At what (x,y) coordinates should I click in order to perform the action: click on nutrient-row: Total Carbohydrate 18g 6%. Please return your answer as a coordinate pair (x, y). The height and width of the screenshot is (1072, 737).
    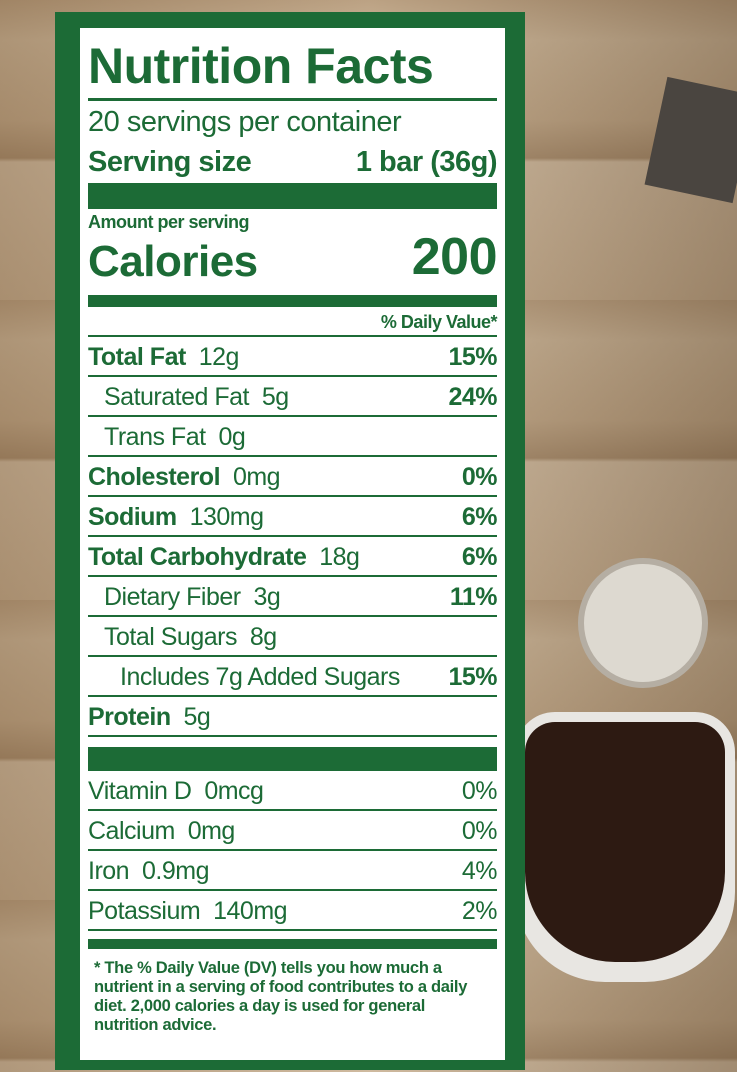
    Looking at the image, I should click on (293, 557).